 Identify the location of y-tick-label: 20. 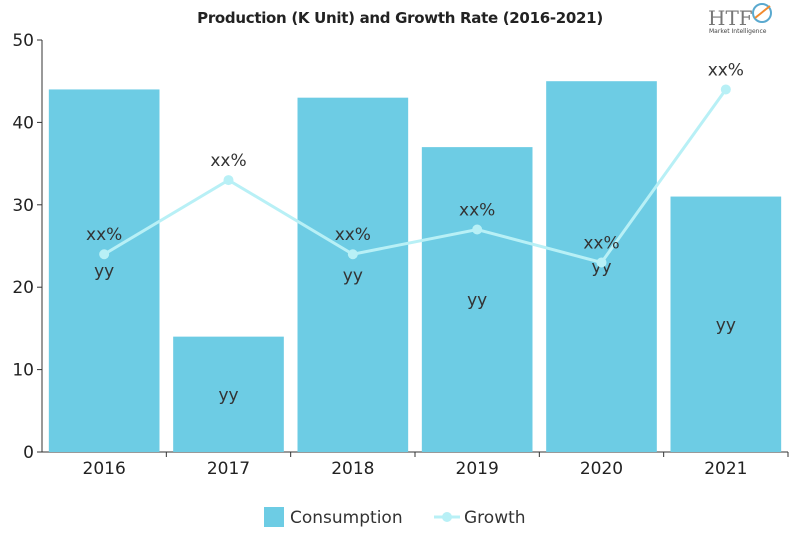
(23, 288).